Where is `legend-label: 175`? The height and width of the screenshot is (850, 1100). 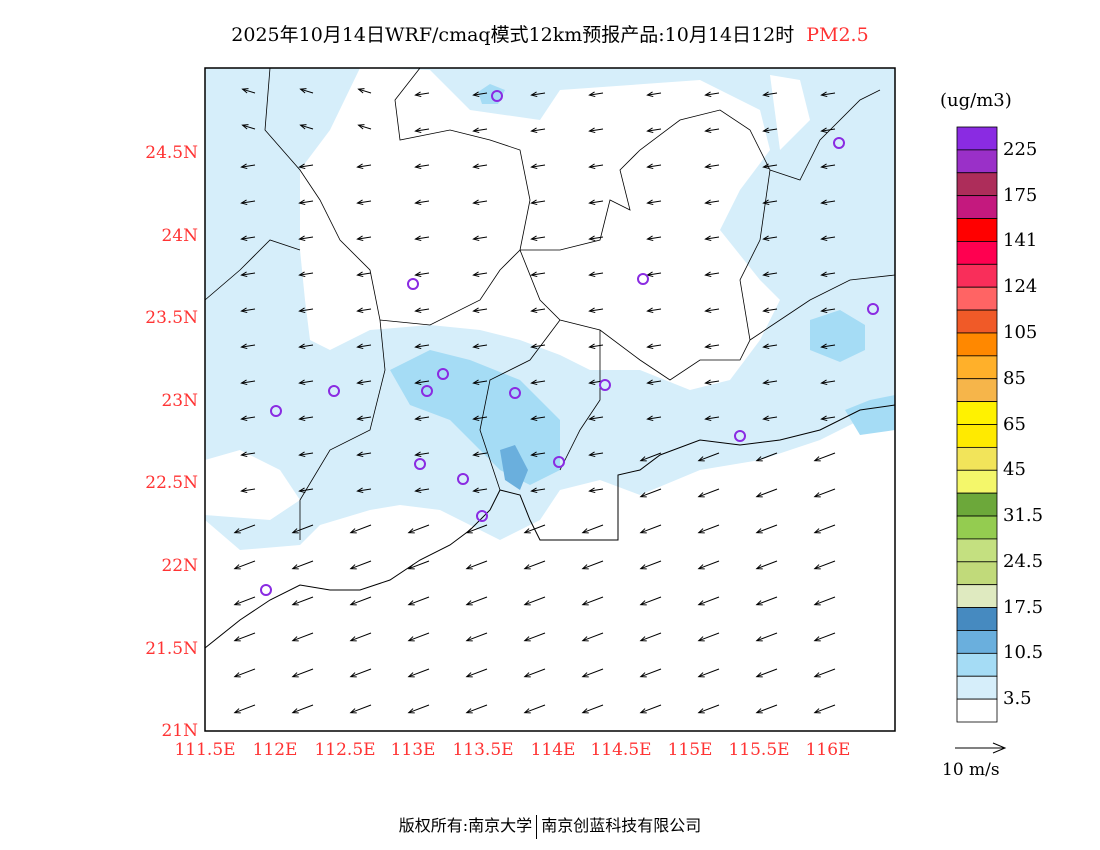
legend-label: 175 is located at coordinates (1020, 195).